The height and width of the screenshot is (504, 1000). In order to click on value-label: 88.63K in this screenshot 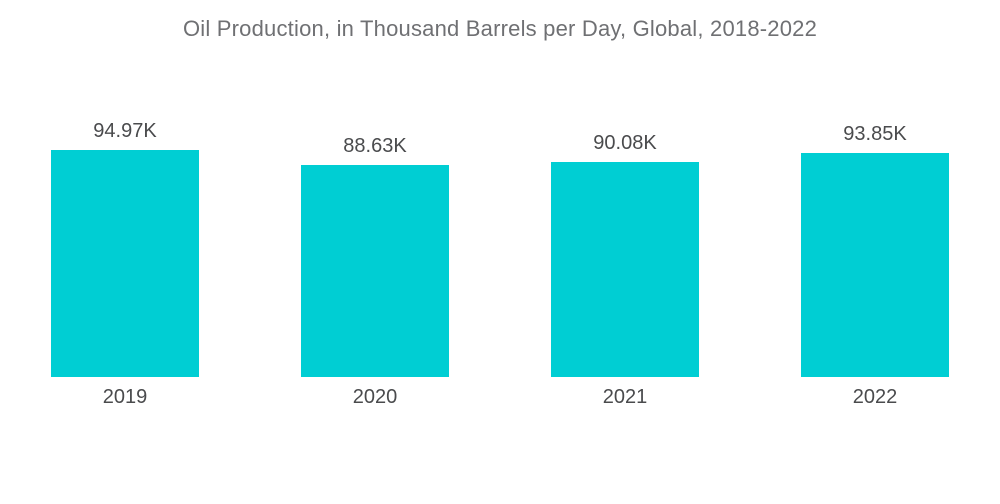, I will do `click(375, 146)`.